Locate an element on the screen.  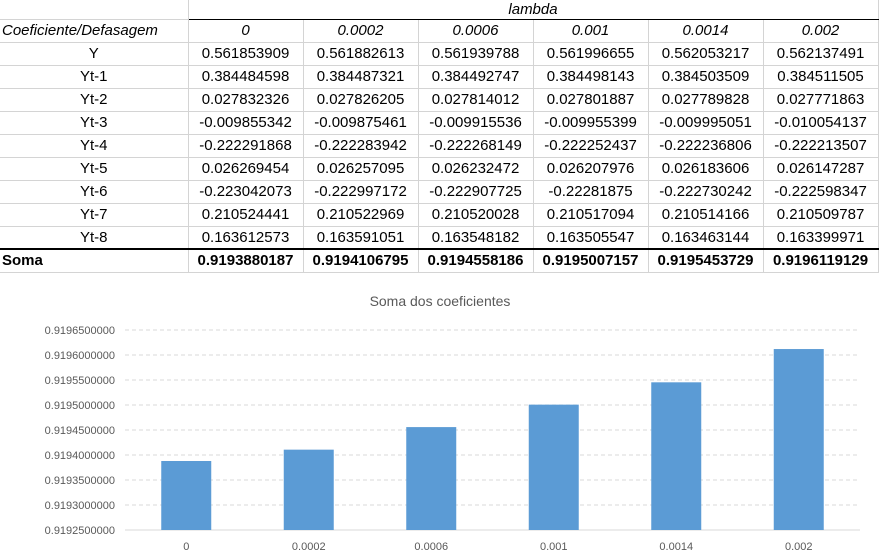
coefficient-cell: 0.027826205 is located at coordinates (361, 100).